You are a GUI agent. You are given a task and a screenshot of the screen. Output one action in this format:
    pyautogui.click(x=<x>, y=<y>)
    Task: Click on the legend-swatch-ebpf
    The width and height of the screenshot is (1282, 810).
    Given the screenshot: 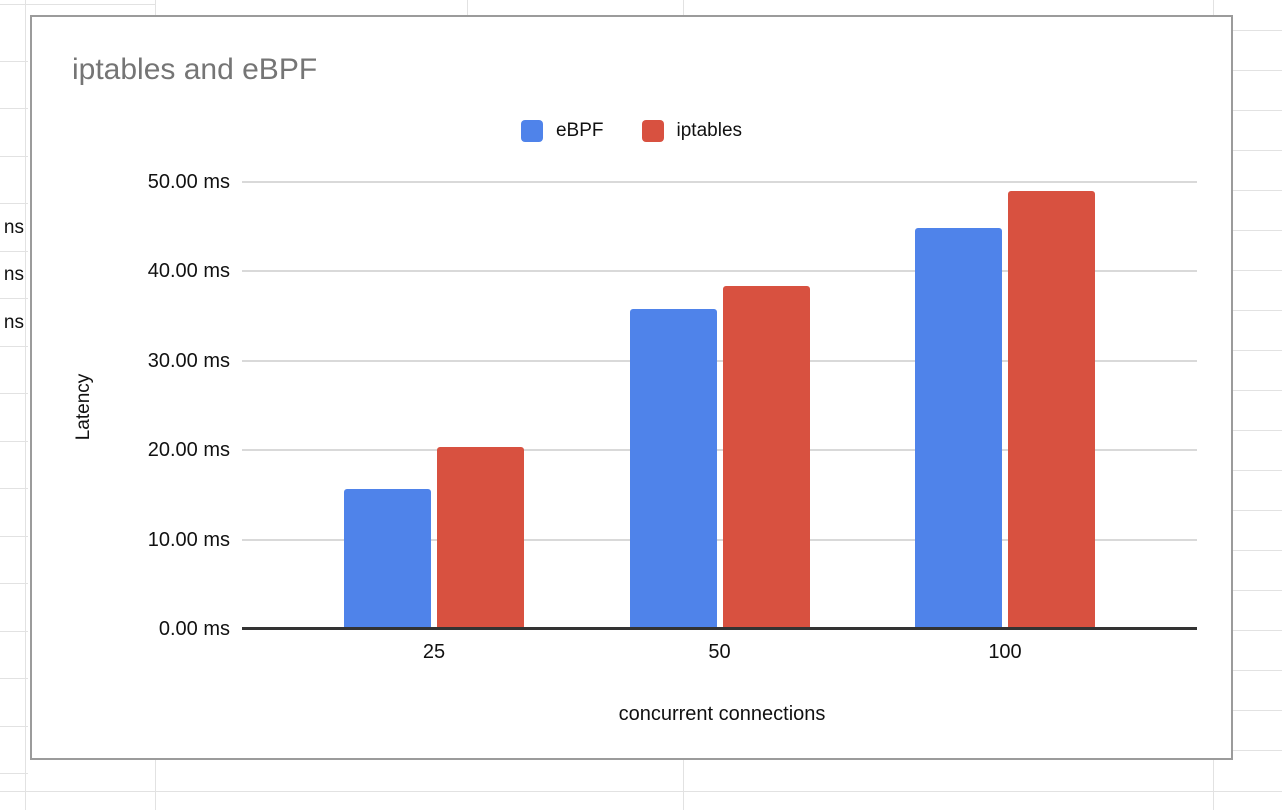 What is the action you would take?
    pyautogui.click(x=531, y=131)
    